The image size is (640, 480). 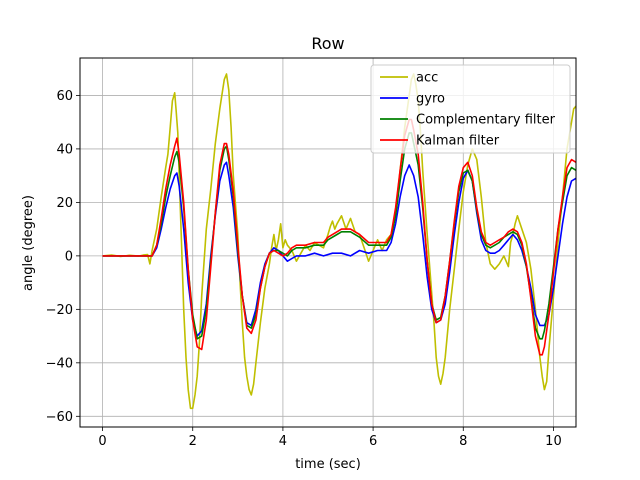 What do you see at coordinates (458, 141) in the screenshot?
I see `legend-entry-label: Kalman filter` at bounding box center [458, 141].